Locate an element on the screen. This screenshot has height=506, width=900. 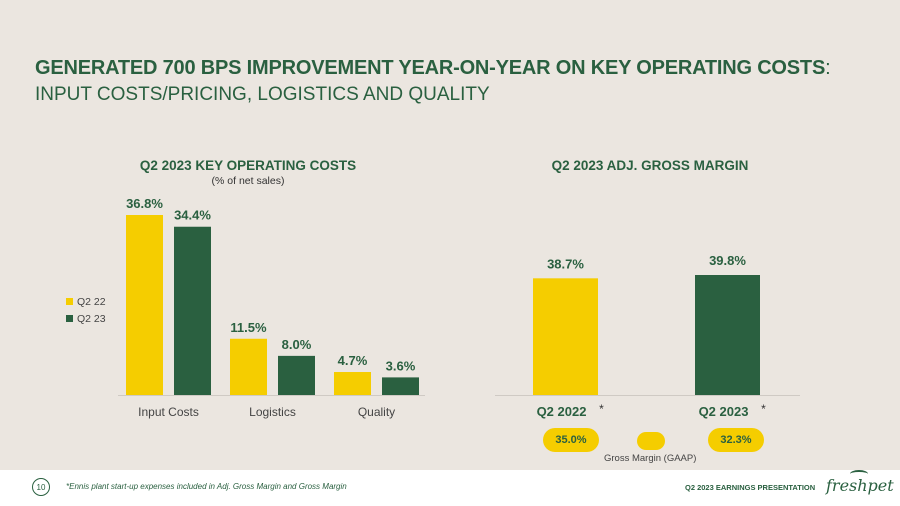
chart2-category-label: Q2 2022 is located at coordinates (562, 411).